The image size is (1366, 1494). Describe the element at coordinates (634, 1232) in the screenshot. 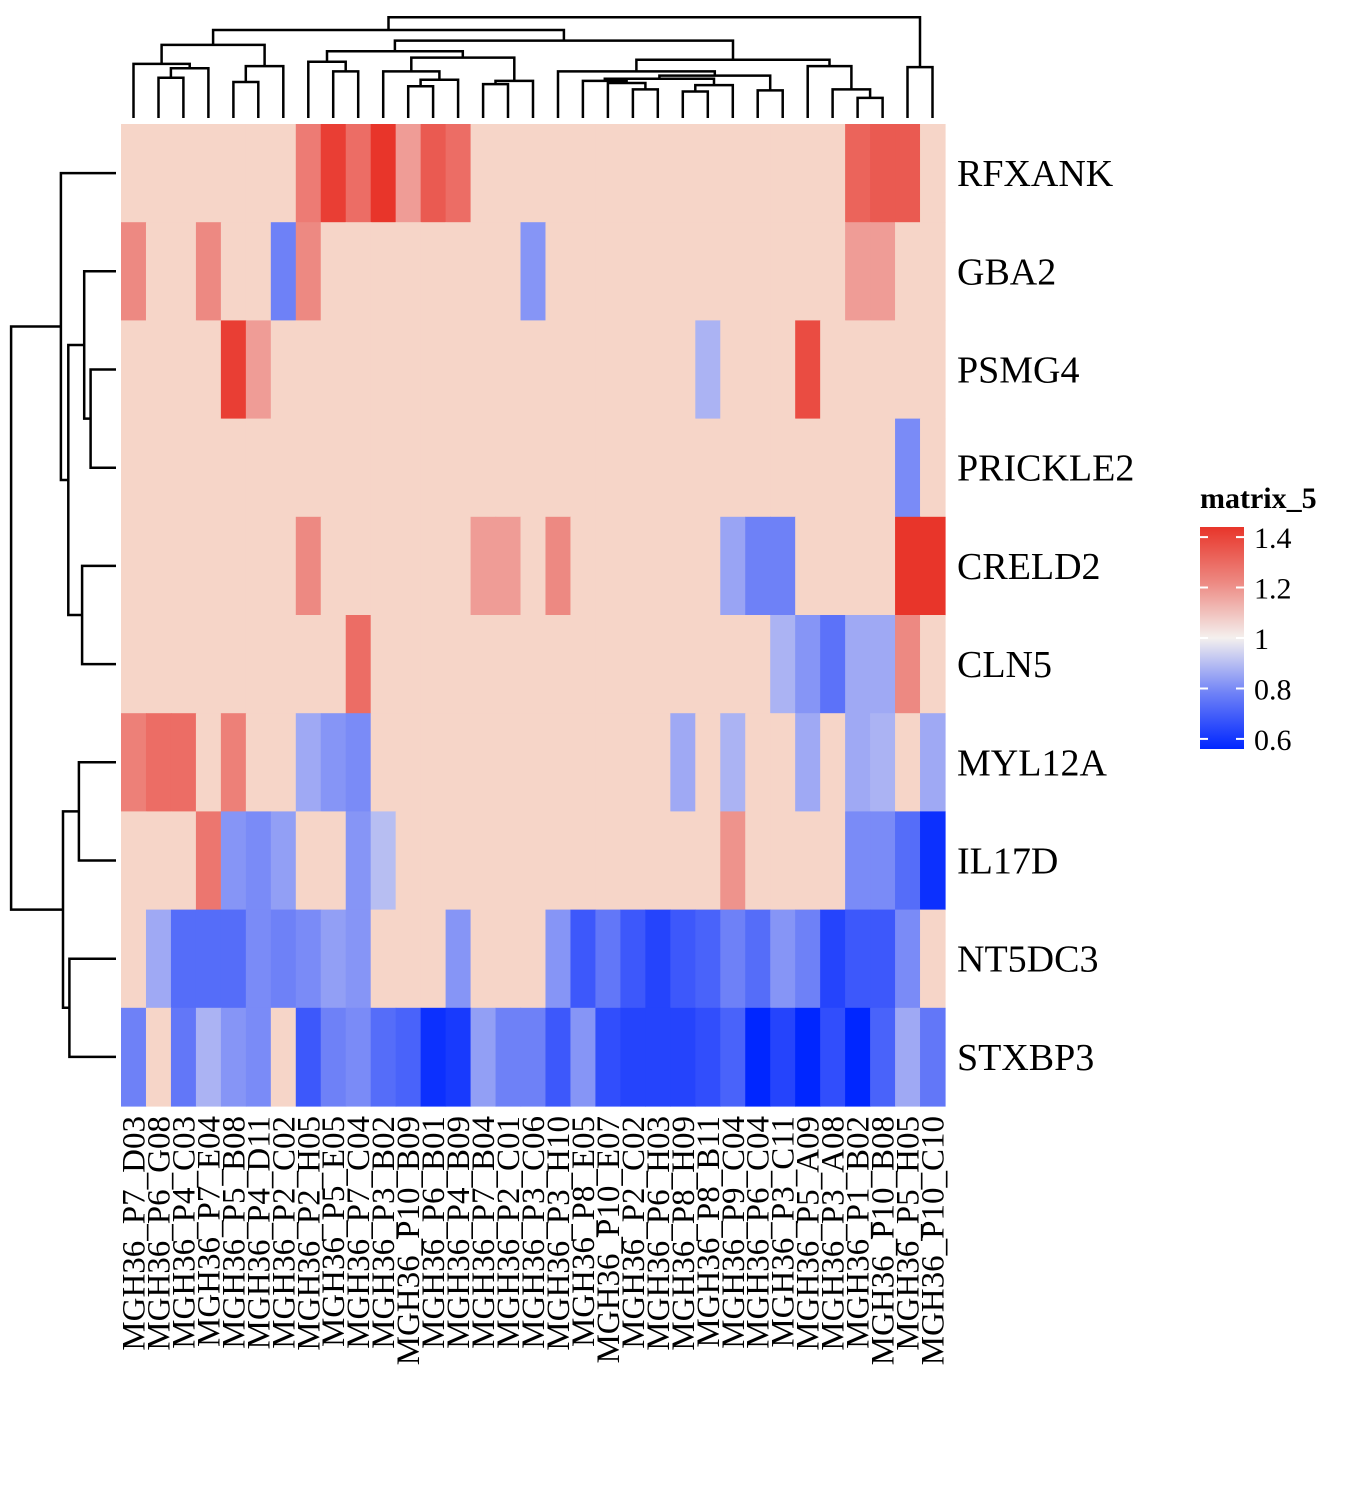

I see `column-label: MGH36_P2_C02` at that location.